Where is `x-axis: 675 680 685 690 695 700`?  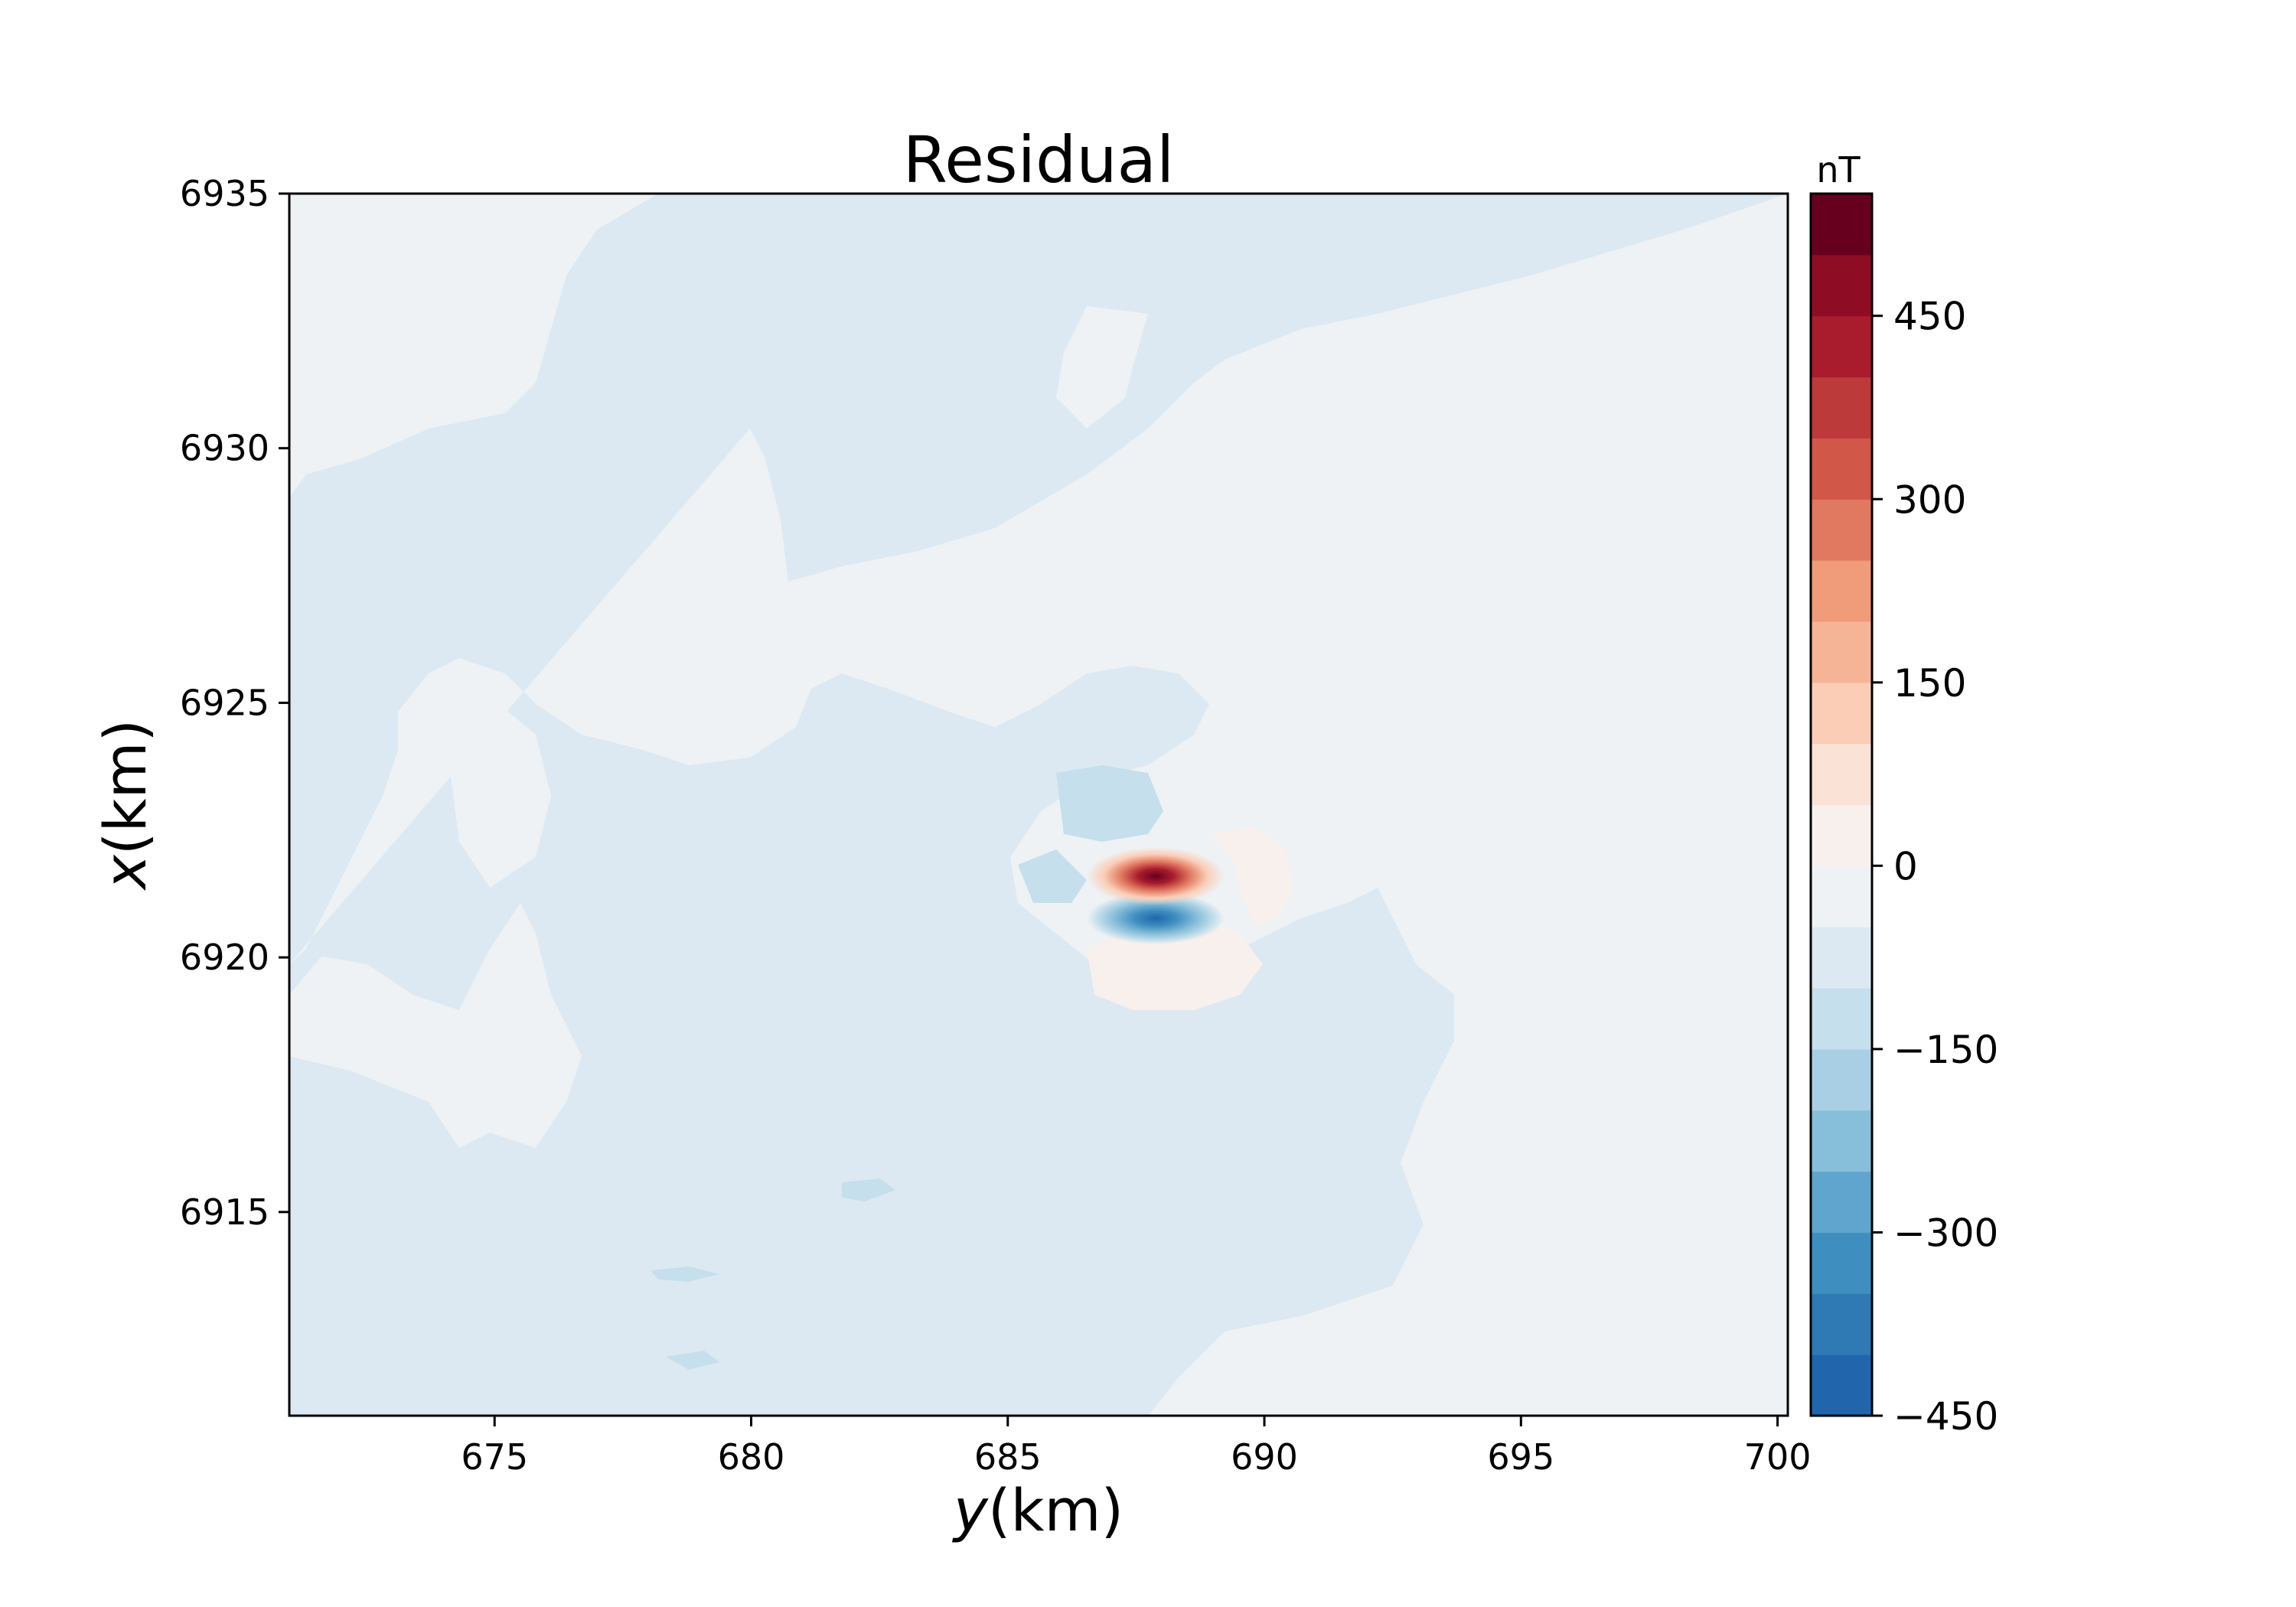
x-axis: 675 680 685 690 695 700 is located at coordinates (1136, 1447).